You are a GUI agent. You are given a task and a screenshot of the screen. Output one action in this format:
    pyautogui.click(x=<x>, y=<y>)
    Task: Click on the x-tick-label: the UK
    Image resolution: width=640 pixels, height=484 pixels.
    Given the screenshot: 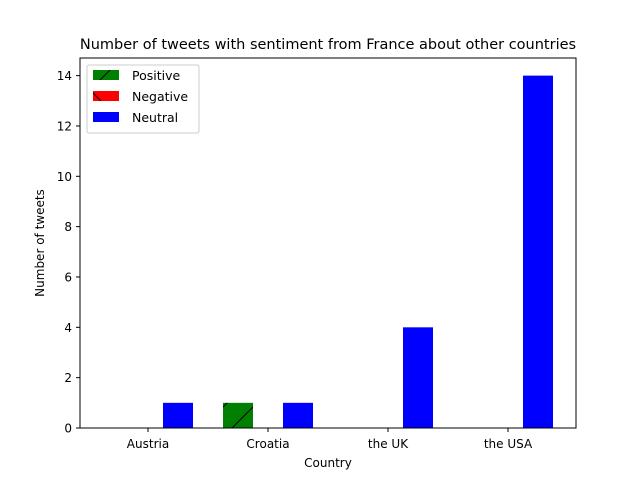 What is the action you would take?
    pyautogui.click(x=388, y=444)
    